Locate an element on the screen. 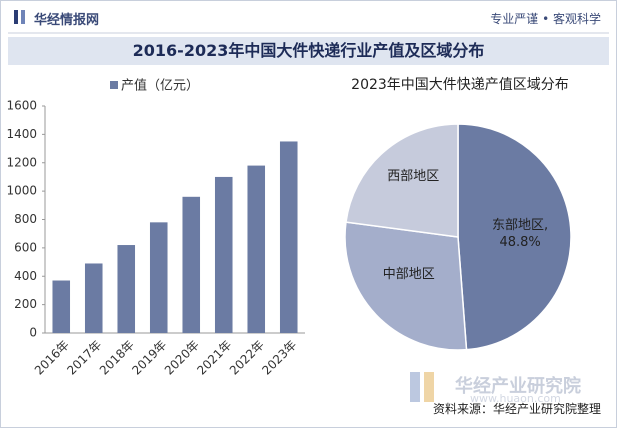 Image resolution: width=617 pixels, height=428 pixels. pie-label: 西部地区 is located at coordinates (413, 176).